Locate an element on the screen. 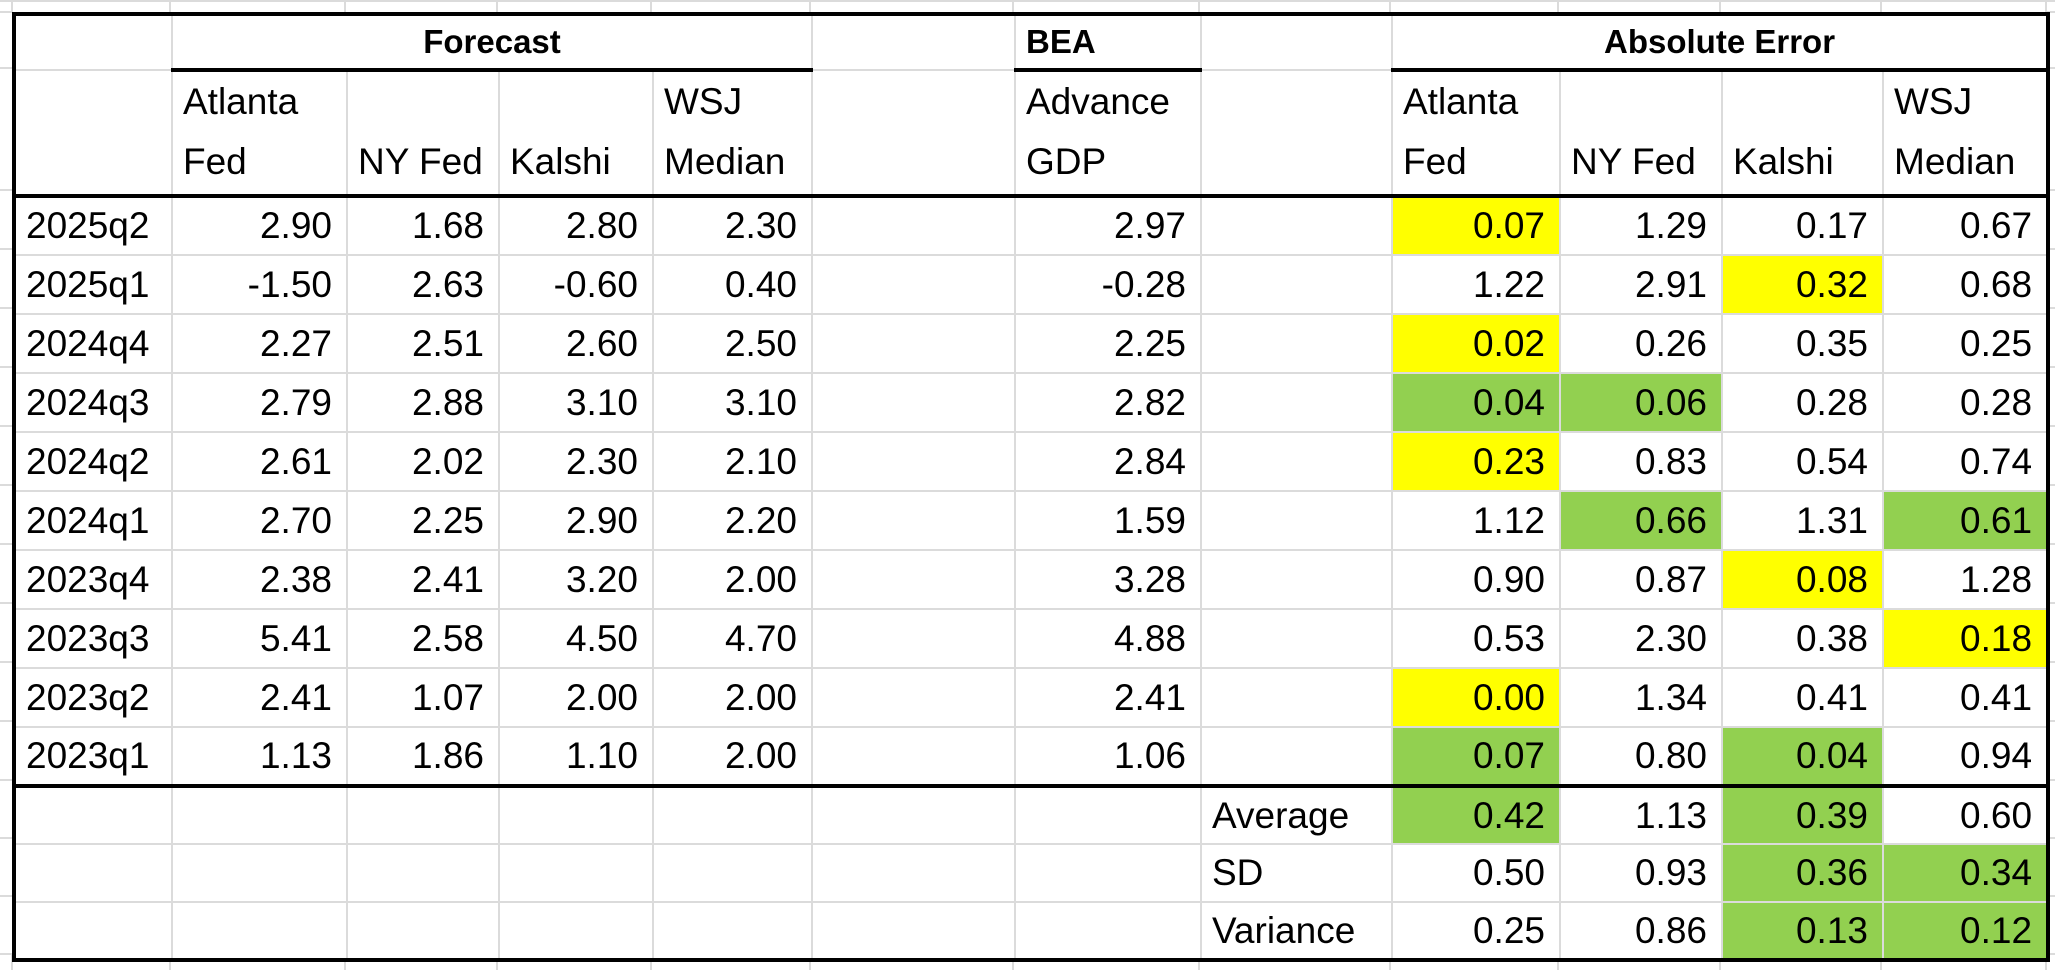 Image resolution: width=2055 pixels, height=970 pixels. error-column-header: NY Fed is located at coordinates (1641, 133).